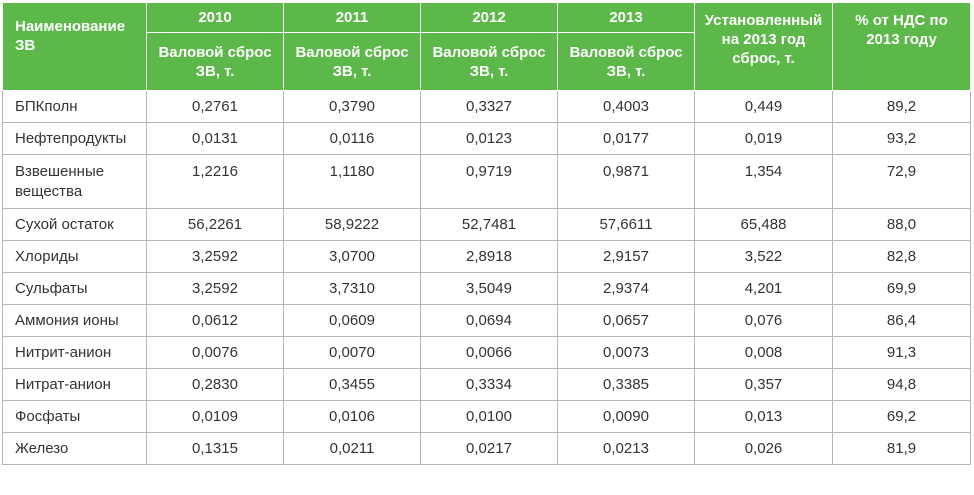 The width and height of the screenshot is (974, 495). Describe the element at coordinates (489, 352) in the screenshot. I see `cell-2012: 0,0066` at that location.